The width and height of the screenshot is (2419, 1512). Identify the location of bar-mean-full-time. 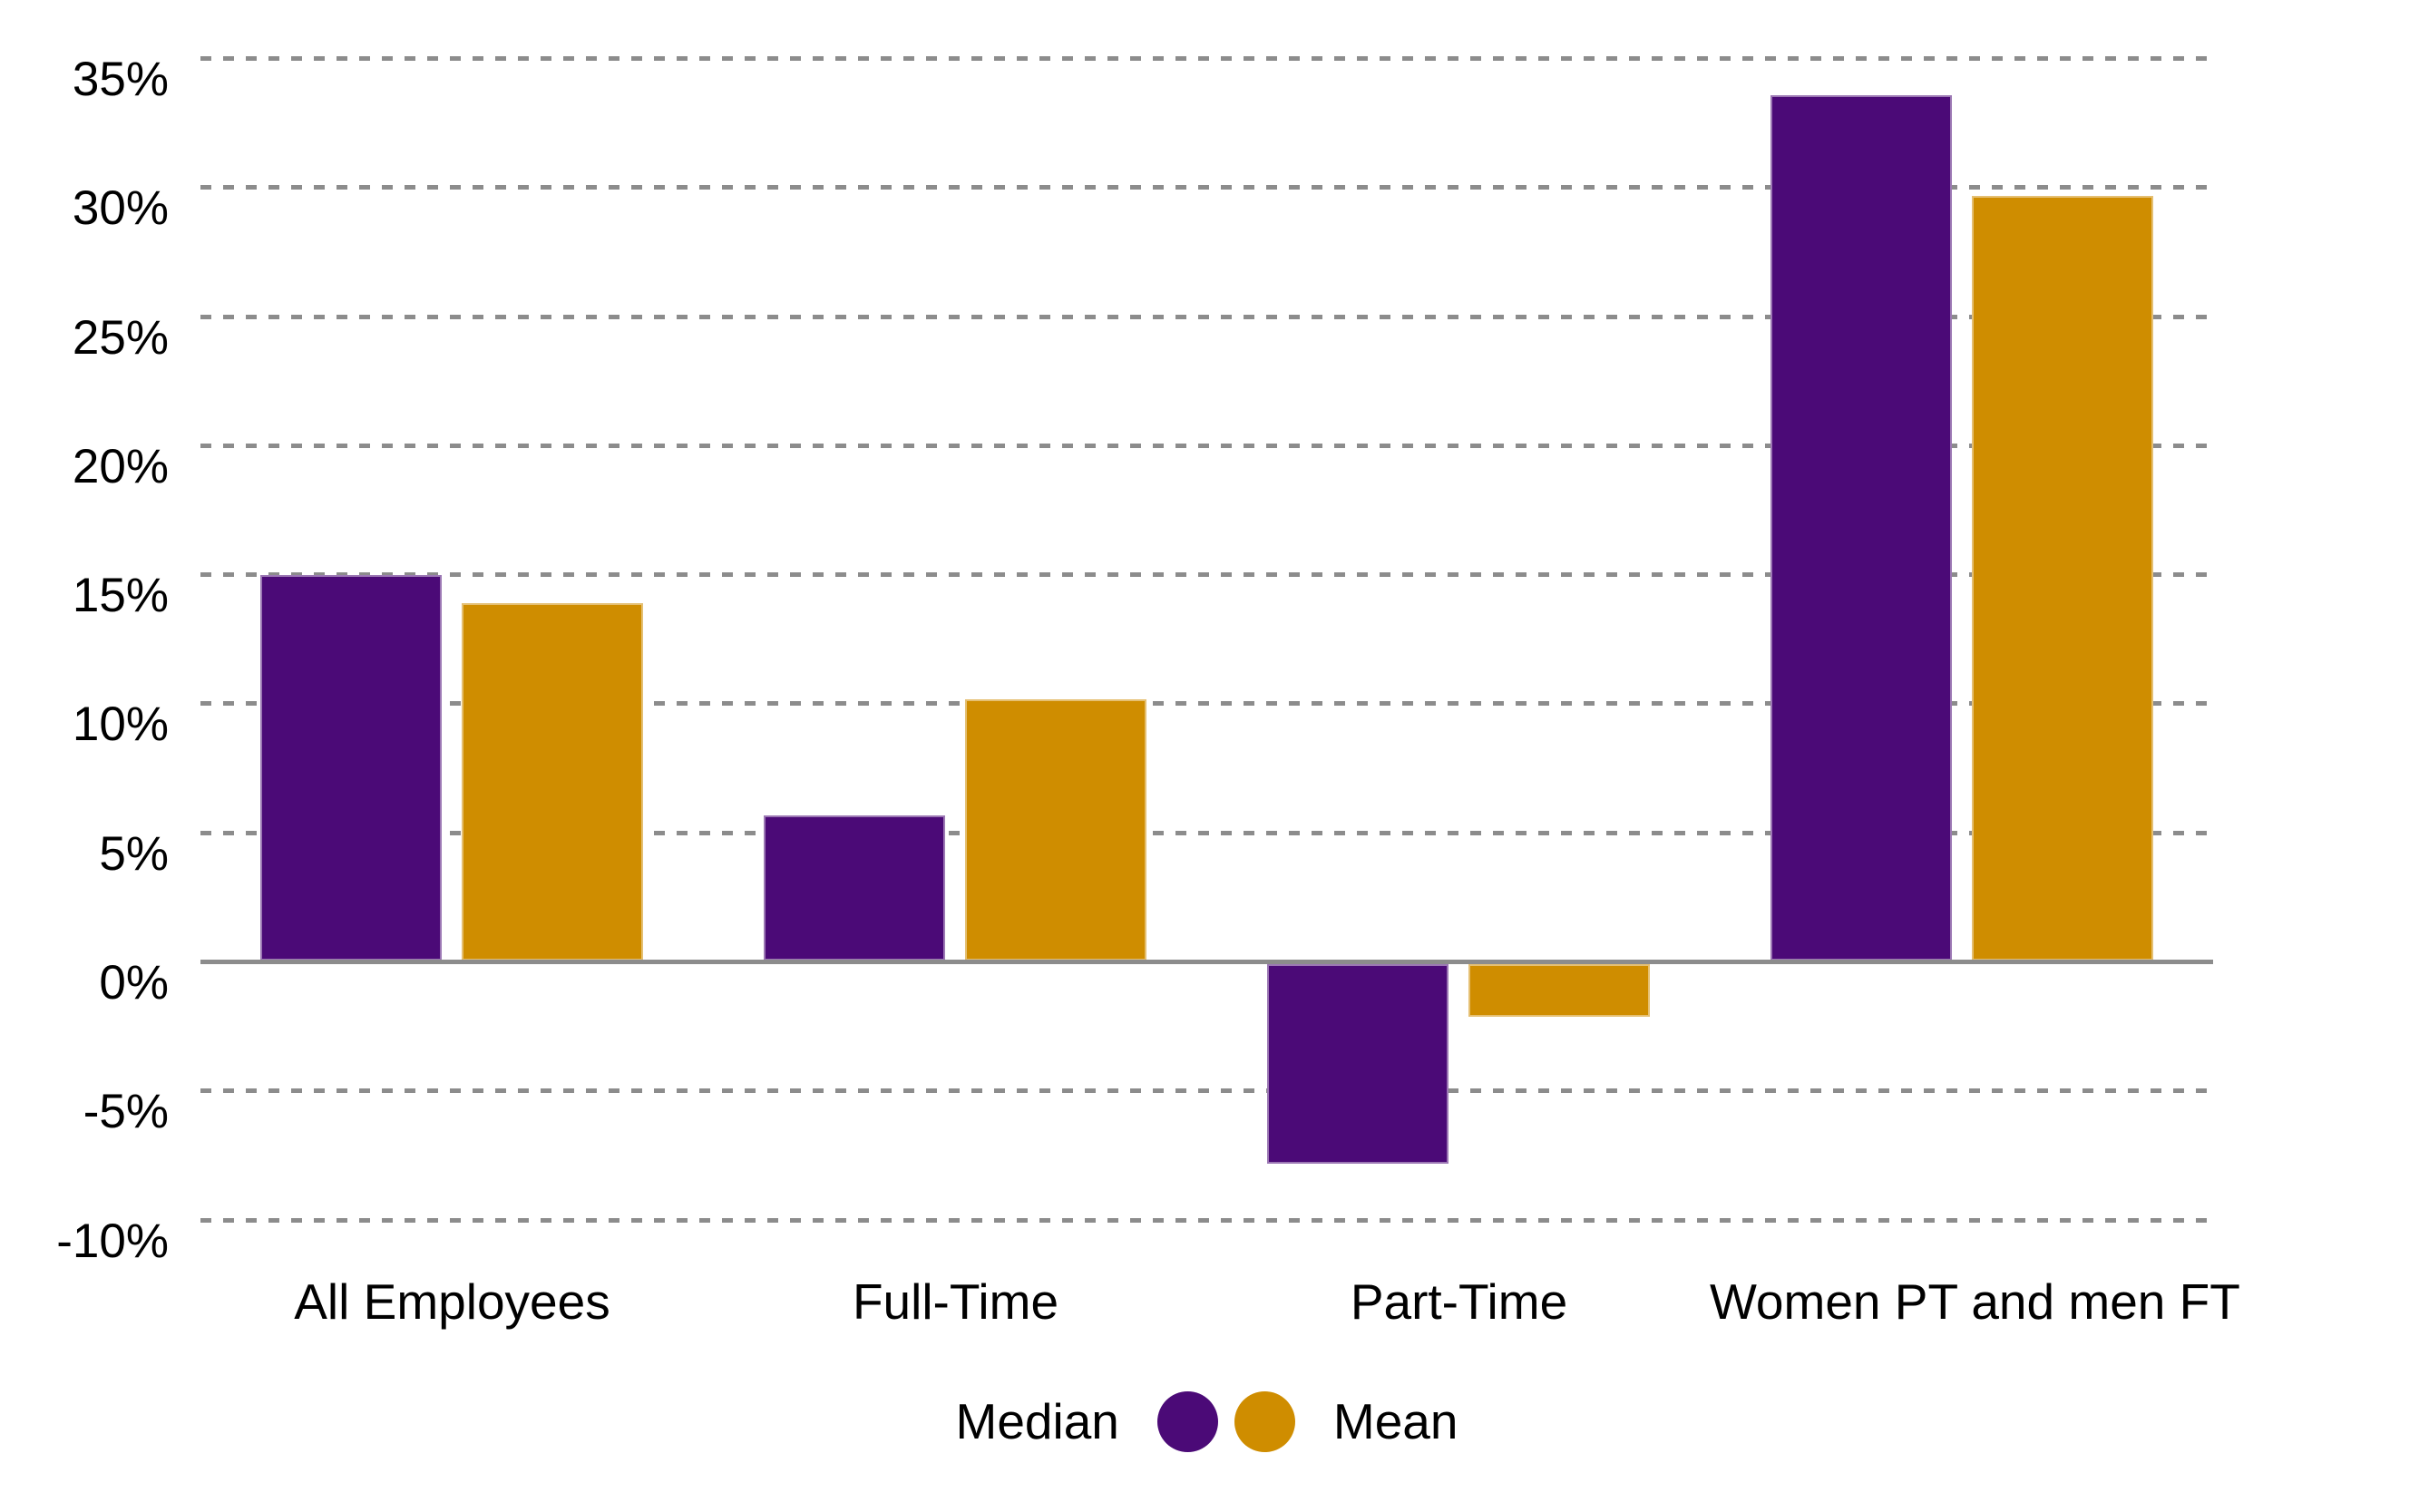
(1055, 830).